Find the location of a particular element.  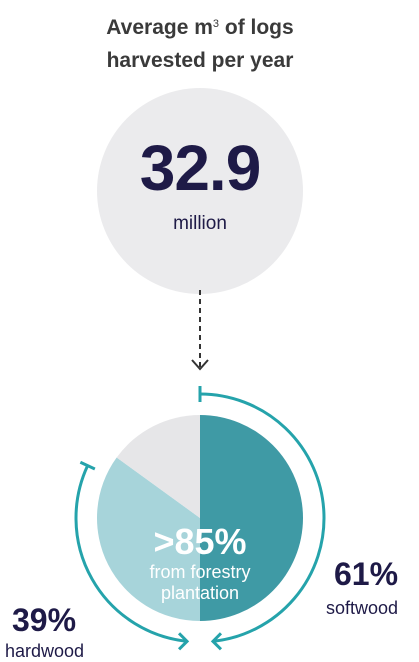

hardwood-arc is located at coordinates (131, 553).